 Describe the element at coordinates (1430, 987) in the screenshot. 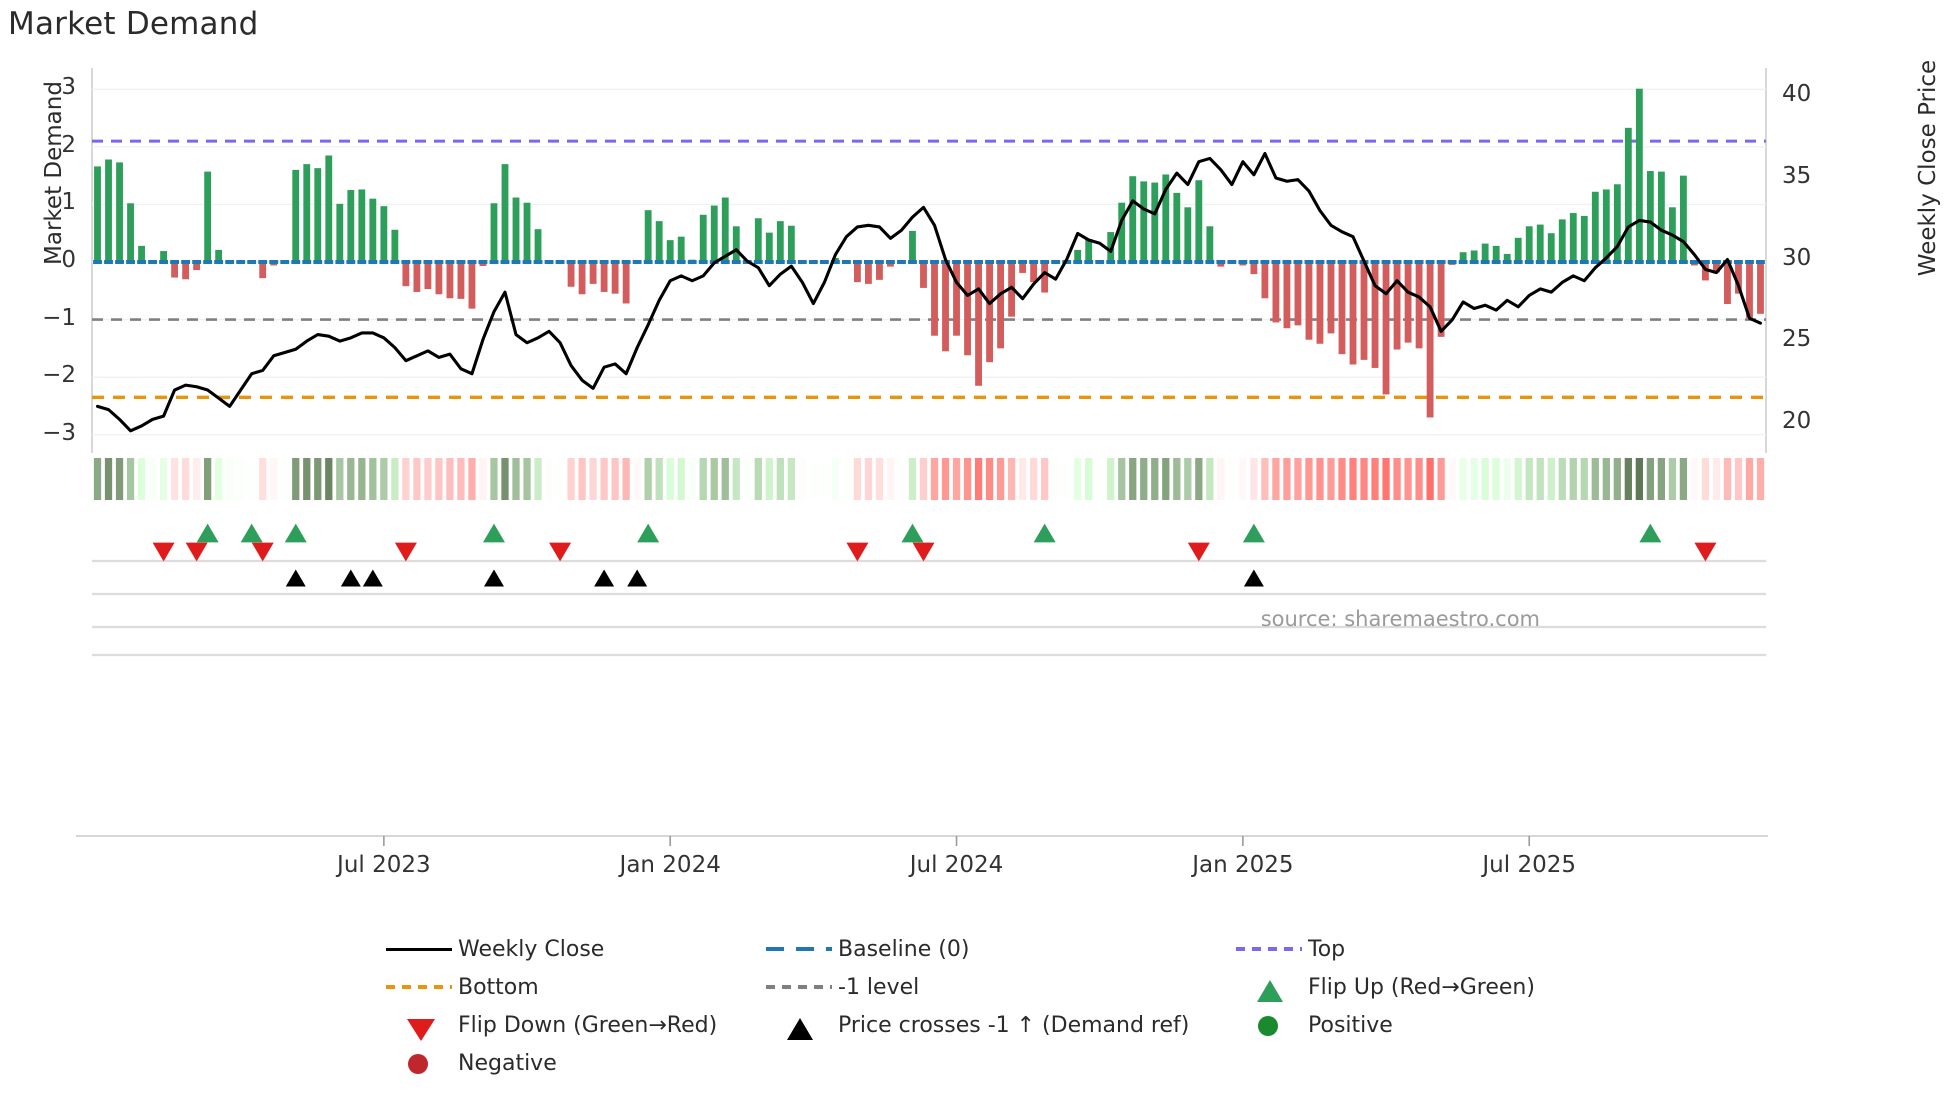

I see `legend-item-flip-up: Flip Up (Red→Green)` at that location.